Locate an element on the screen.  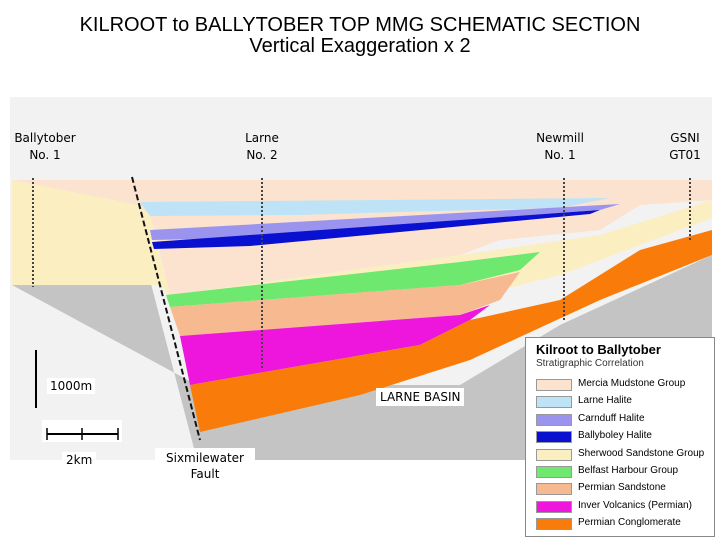
legend-item: Sherwood Sandstone Group is located at coordinates (622, 454).